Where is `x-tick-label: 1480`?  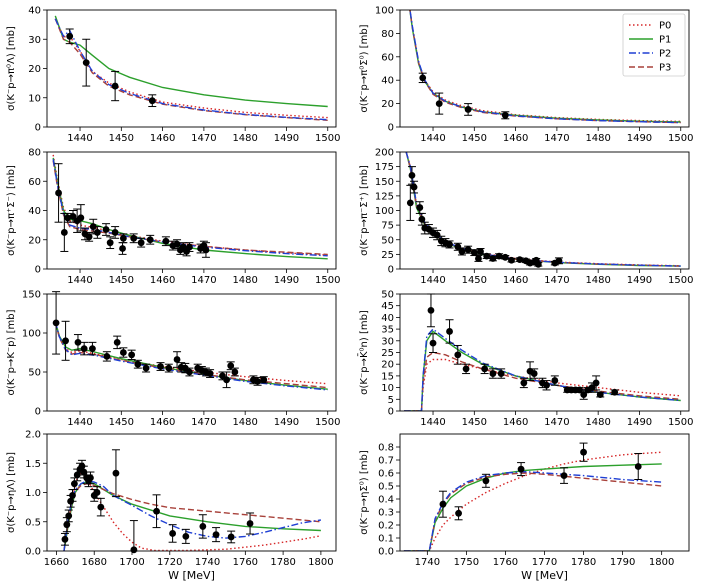 x-tick-label: 1480 is located at coordinates (597, 422).